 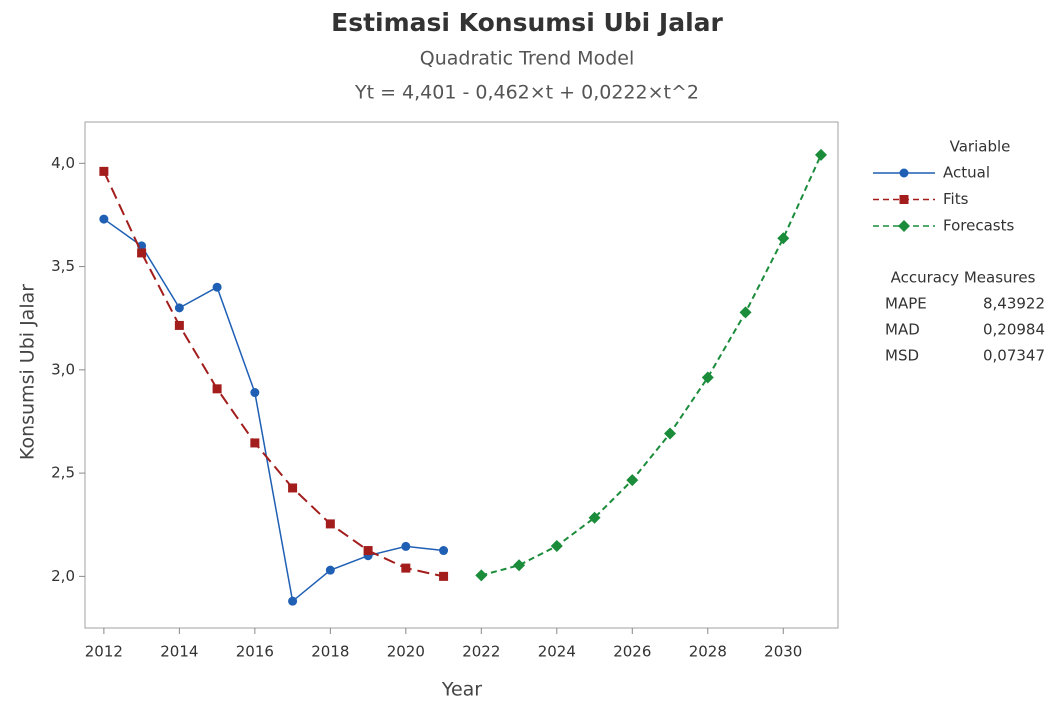 What do you see at coordinates (63, 163) in the screenshot?
I see `y-tick-label: 4,0` at bounding box center [63, 163].